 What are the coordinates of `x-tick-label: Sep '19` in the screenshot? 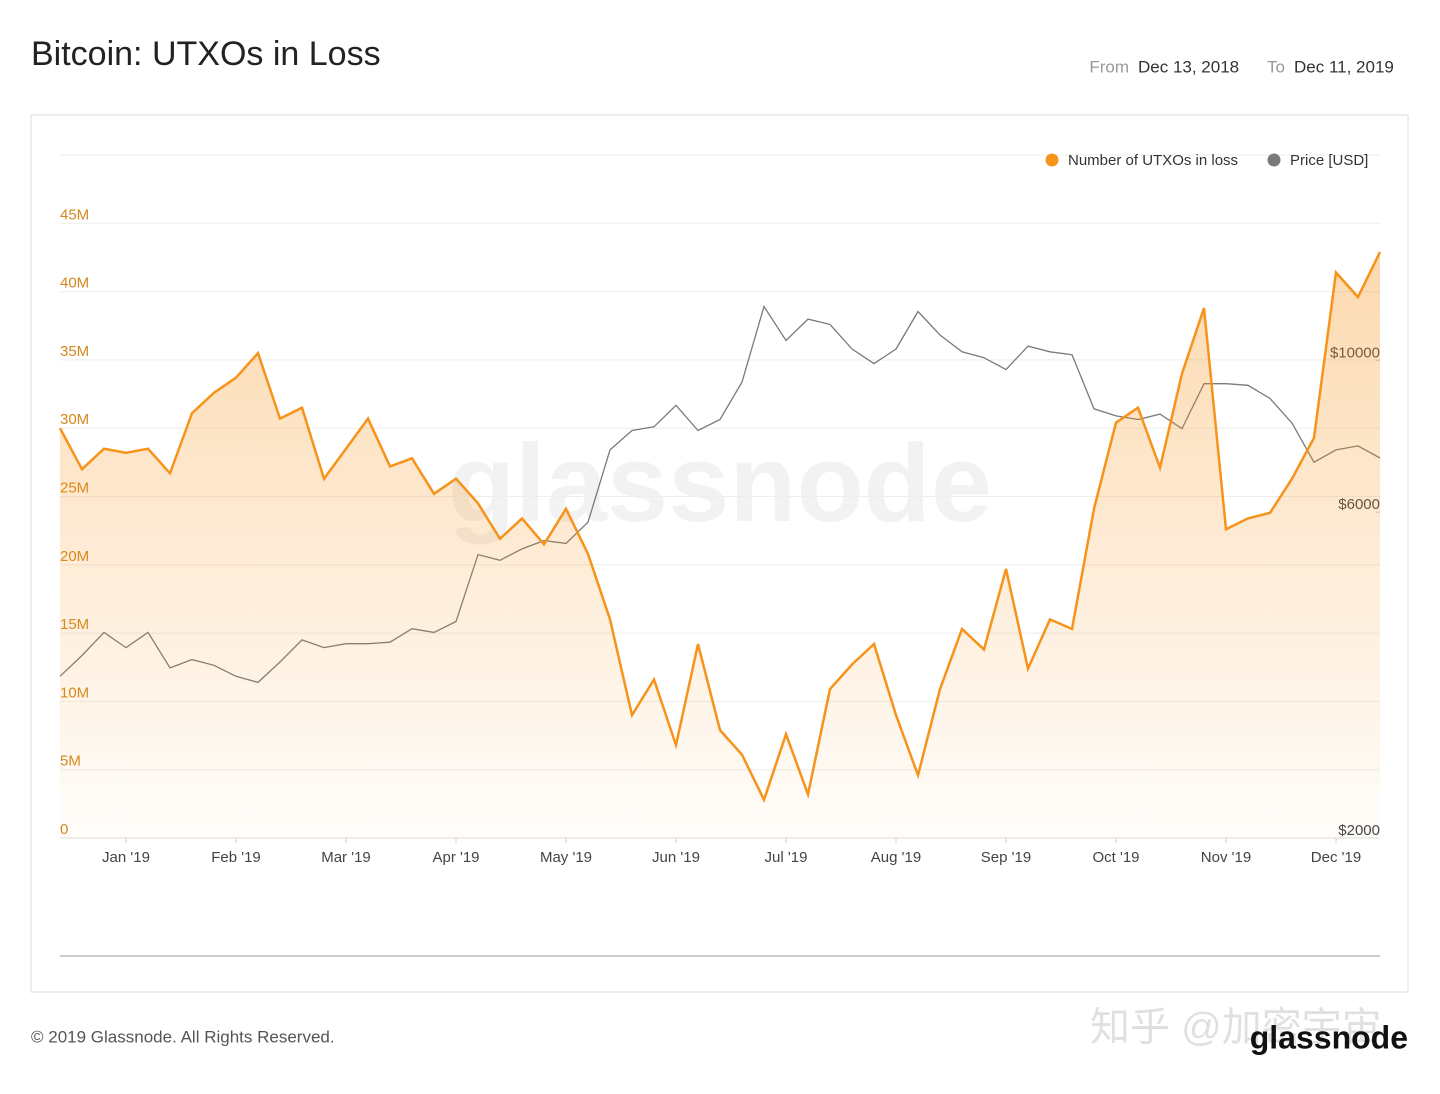 It's located at (1006, 857).